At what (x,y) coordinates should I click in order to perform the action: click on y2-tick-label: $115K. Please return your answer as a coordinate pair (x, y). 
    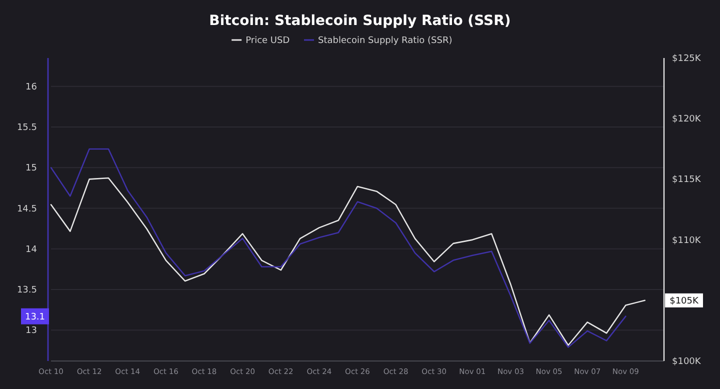
    Looking at the image, I should click on (687, 180).